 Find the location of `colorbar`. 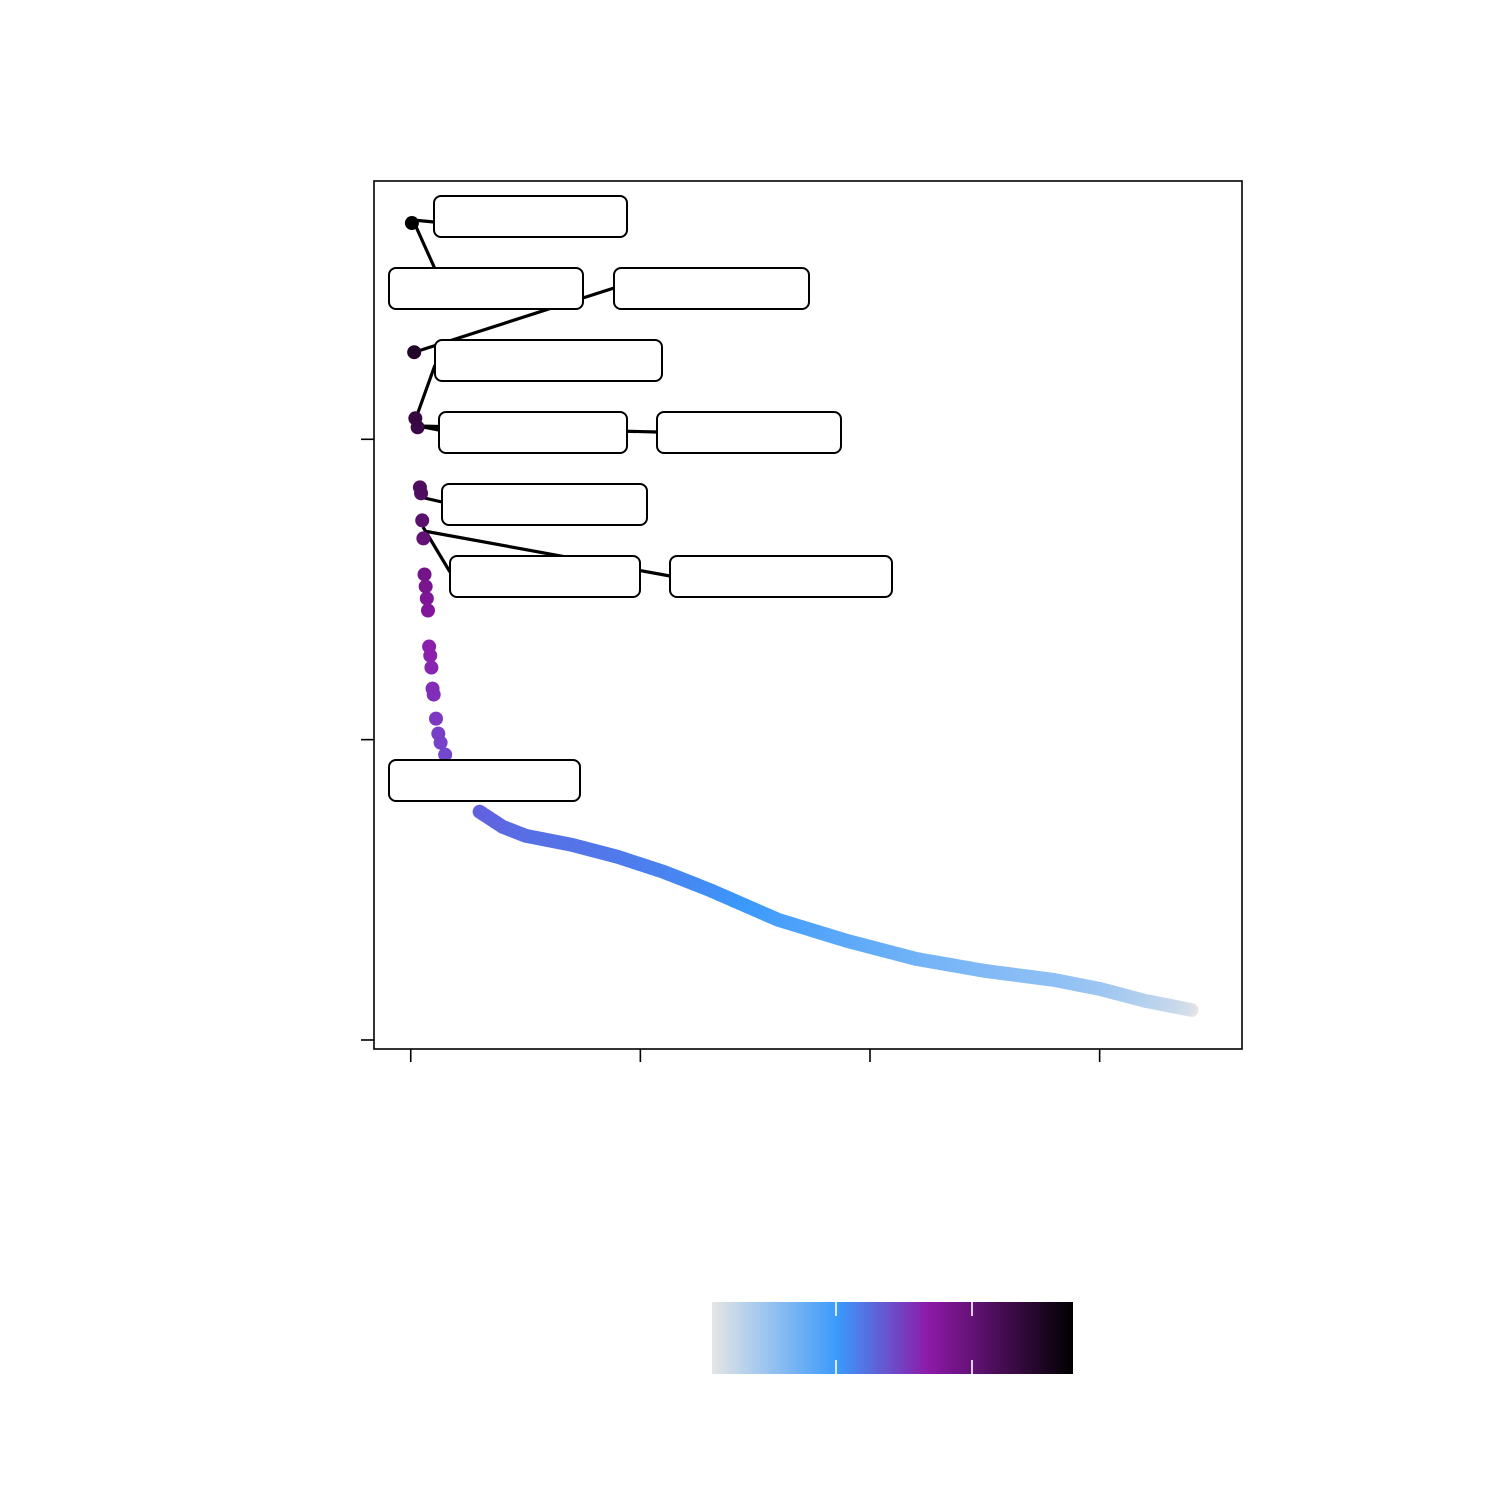

colorbar is located at coordinates (892, 1338).